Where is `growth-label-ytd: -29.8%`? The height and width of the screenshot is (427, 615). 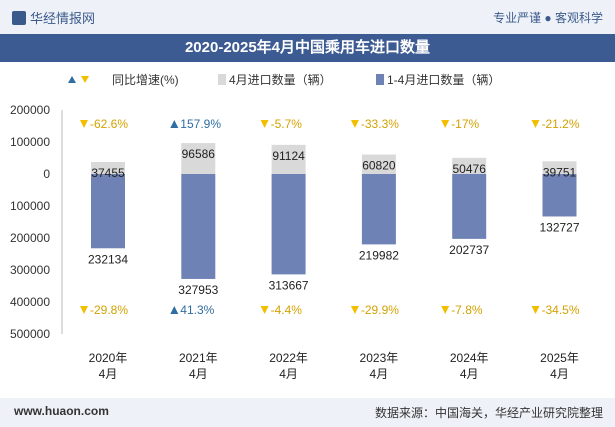
growth-label-ytd: -29.8% is located at coordinates (109, 310).